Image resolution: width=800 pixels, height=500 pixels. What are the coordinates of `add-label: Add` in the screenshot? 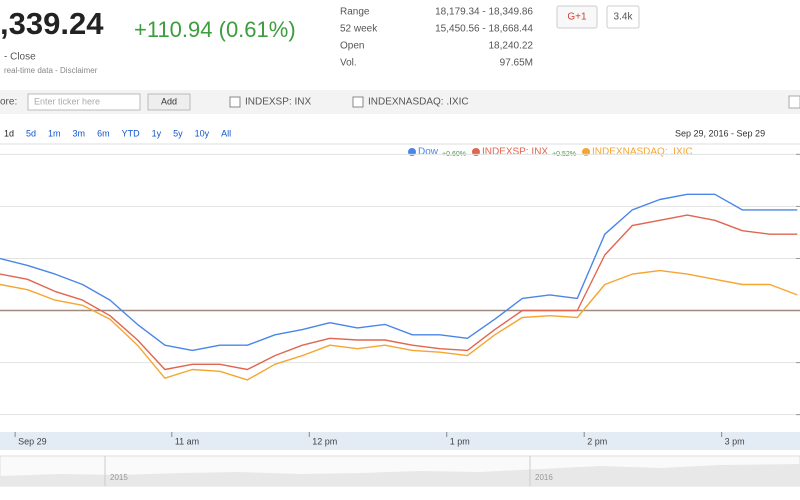 It's located at (169, 101).